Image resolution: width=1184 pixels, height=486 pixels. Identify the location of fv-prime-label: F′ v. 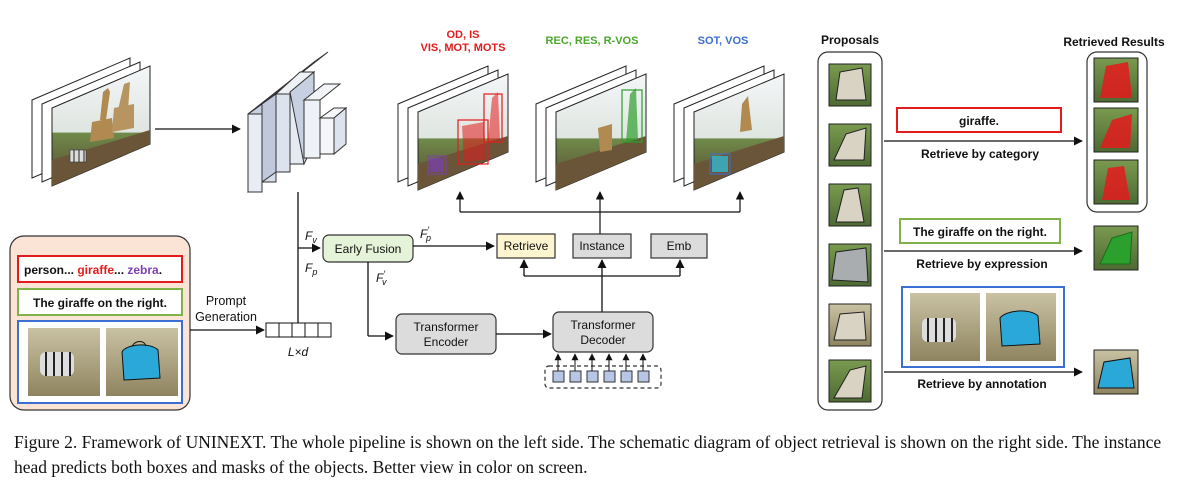
(381, 278).